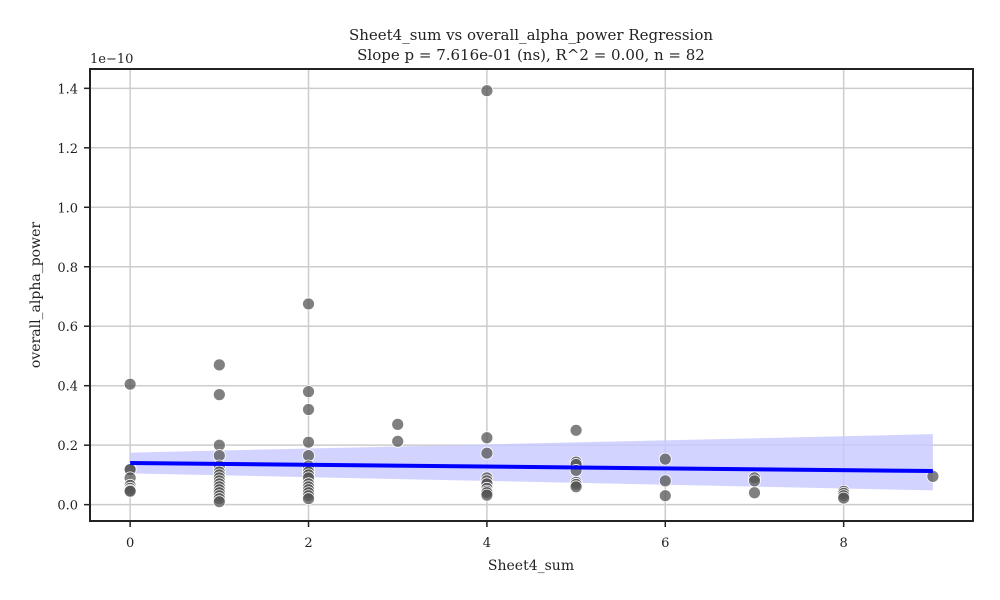  I want to click on y-tick-label: 0.8, so click(67, 268).